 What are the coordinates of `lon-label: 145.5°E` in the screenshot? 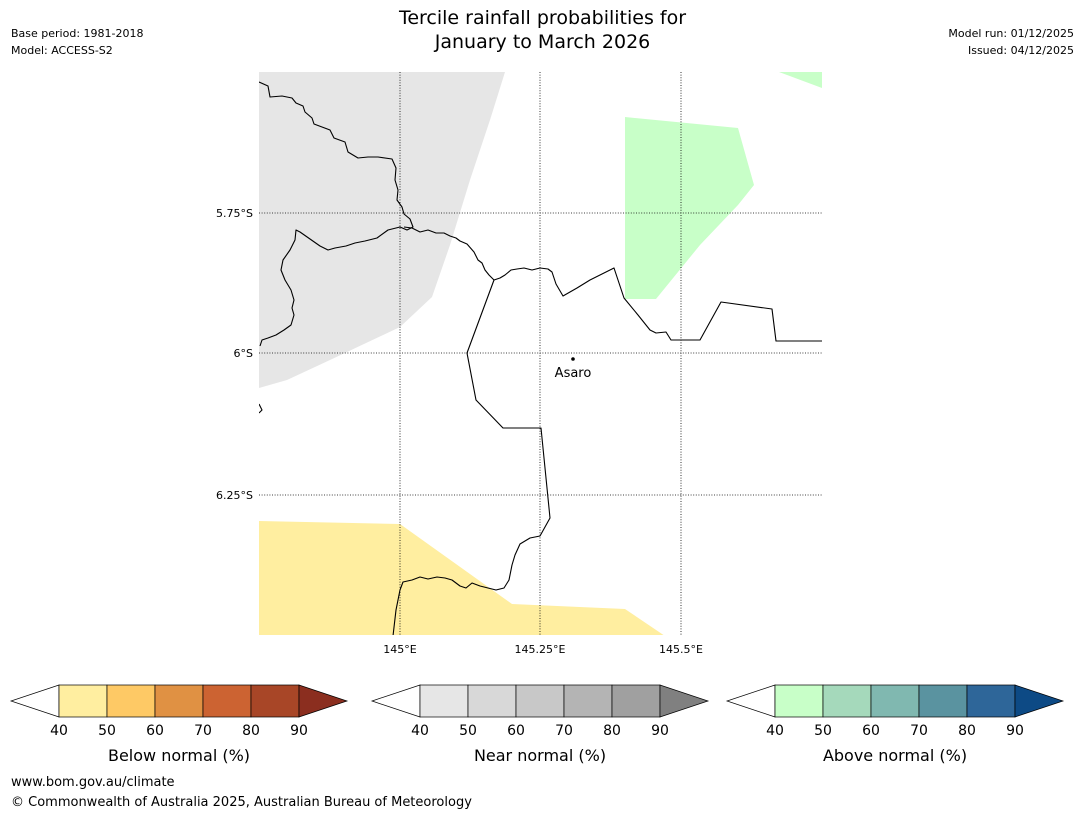 It's located at (681, 649).